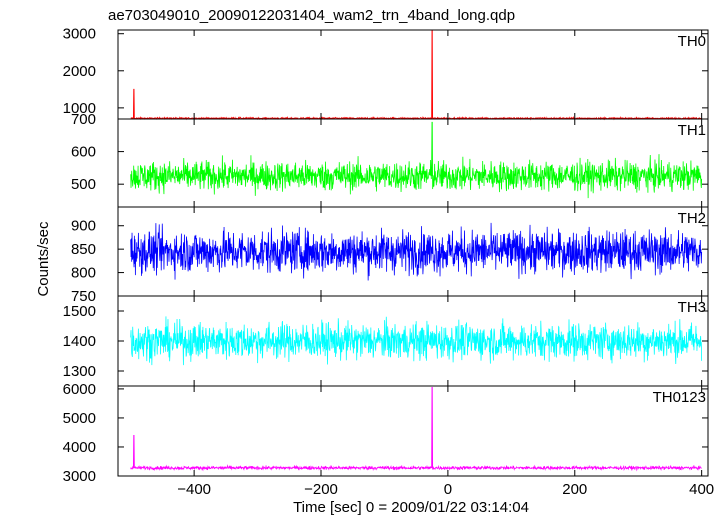 Image resolution: width=723 pixels, height=516 pixels. Describe the element at coordinates (194, 489) in the screenshot. I see `x-tick-label: −400` at that location.